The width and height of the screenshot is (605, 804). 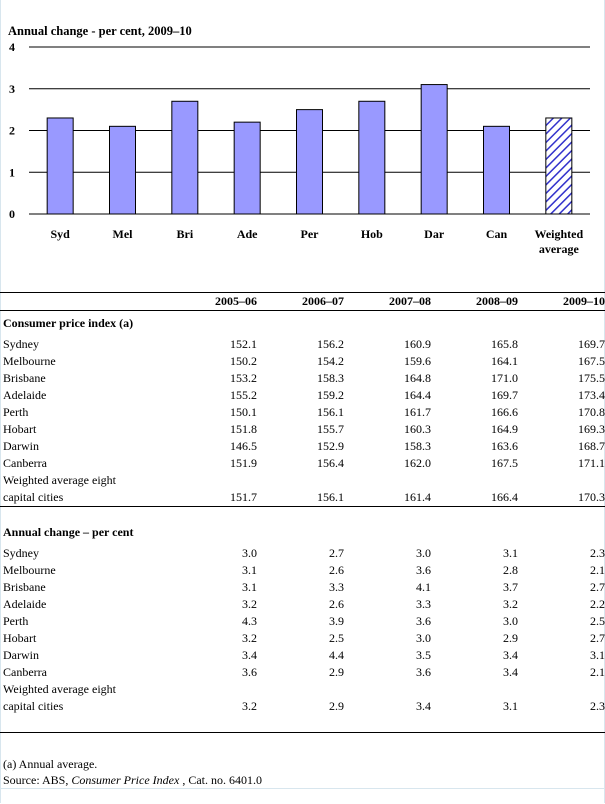 What do you see at coordinates (37, 780) in the screenshot?
I see `source-prefix: Source: ABS,` at bounding box center [37, 780].